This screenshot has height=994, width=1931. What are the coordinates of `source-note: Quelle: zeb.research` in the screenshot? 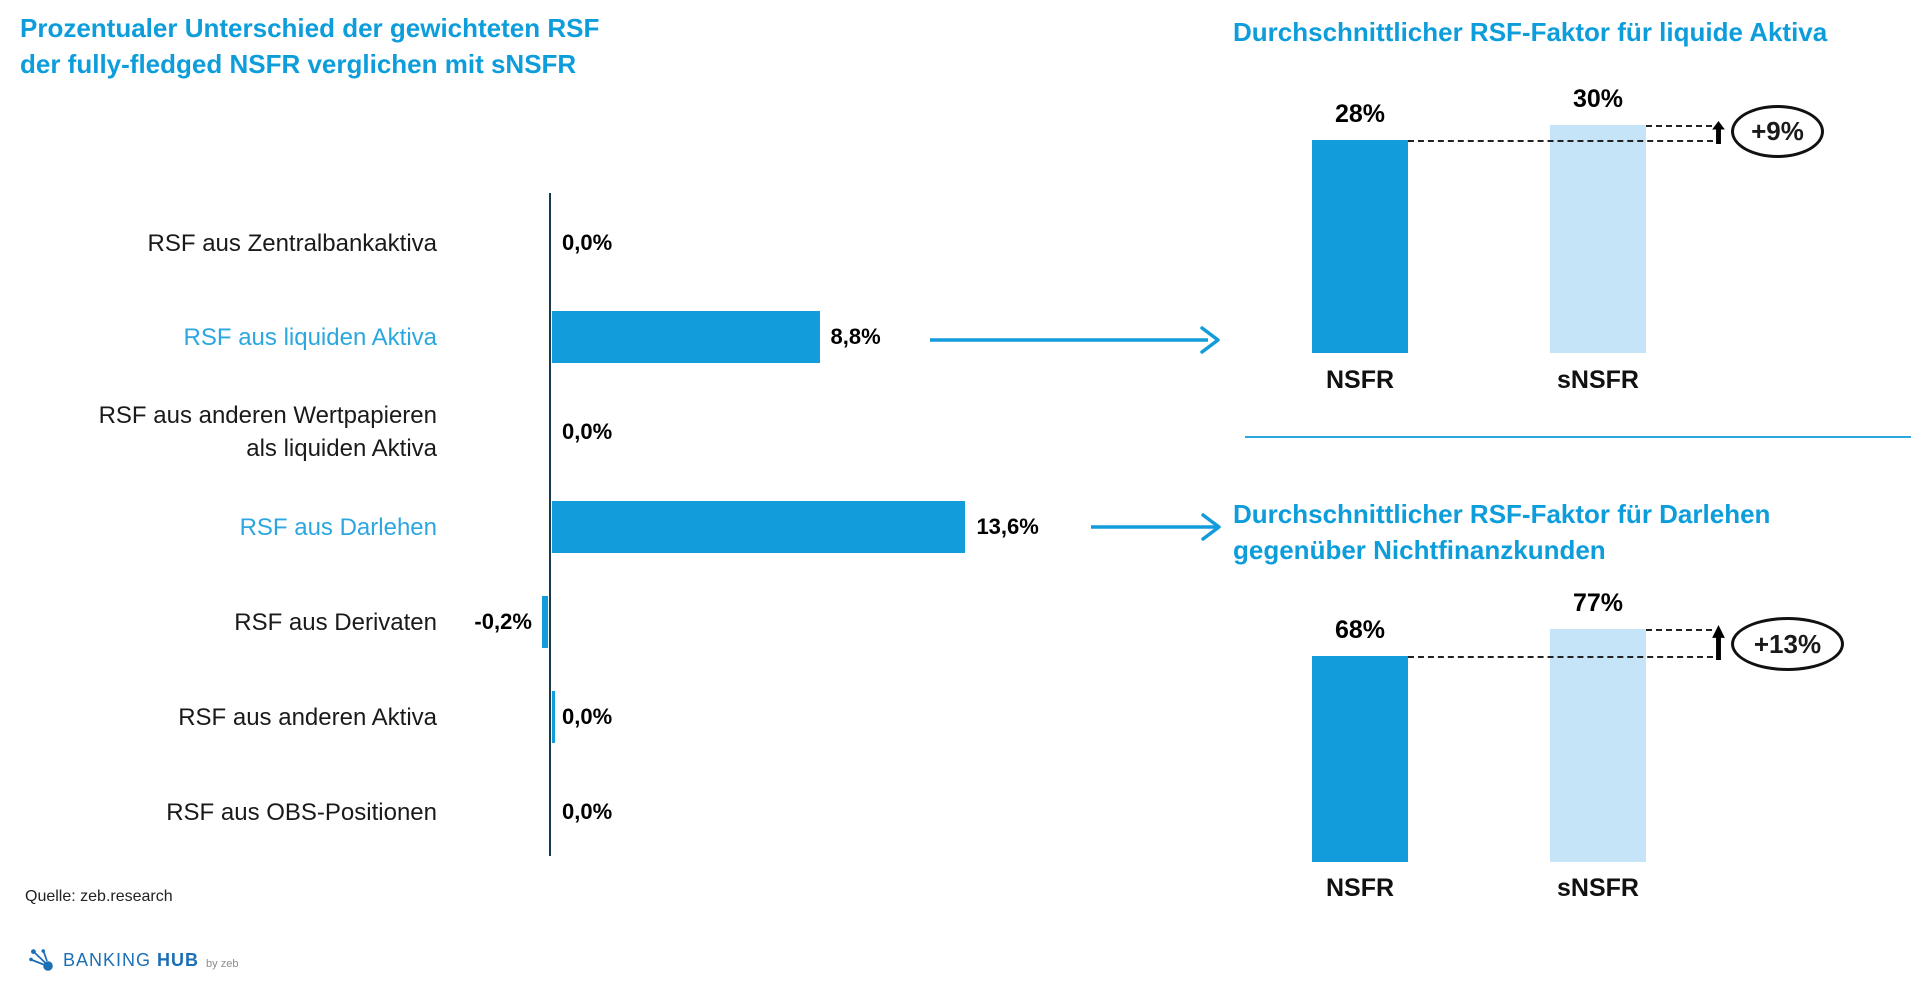 It's located at (99, 896).